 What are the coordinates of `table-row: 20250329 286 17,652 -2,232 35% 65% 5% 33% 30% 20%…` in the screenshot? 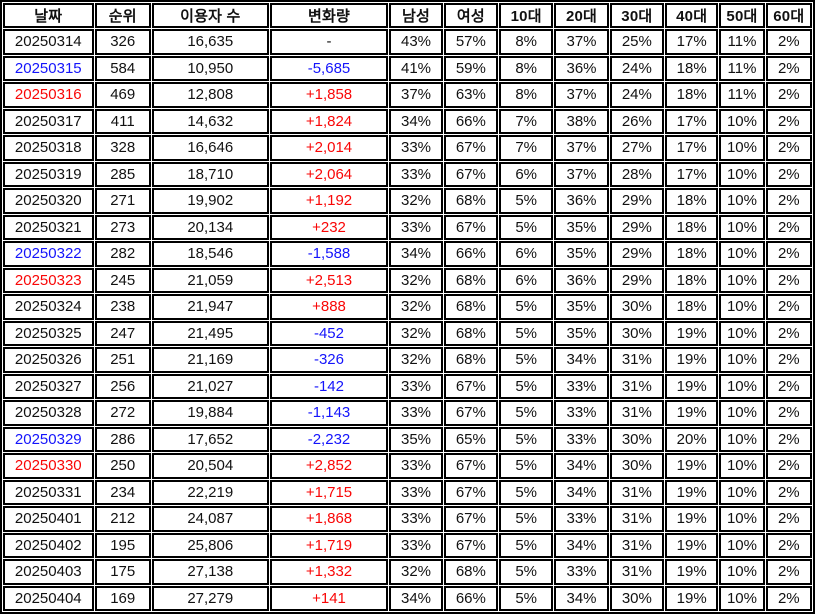 It's located at (407, 439).